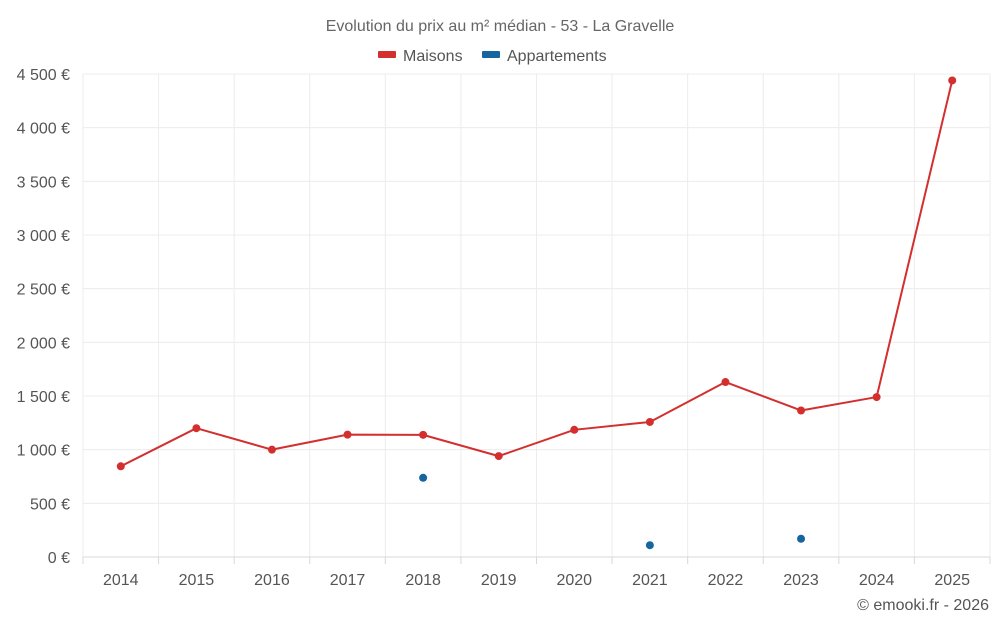 The width and height of the screenshot is (1000, 630). What do you see at coordinates (43, 451) in the screenshot?
I see `y-tick-label: 1 000 €` at bounding box center [43, 451].